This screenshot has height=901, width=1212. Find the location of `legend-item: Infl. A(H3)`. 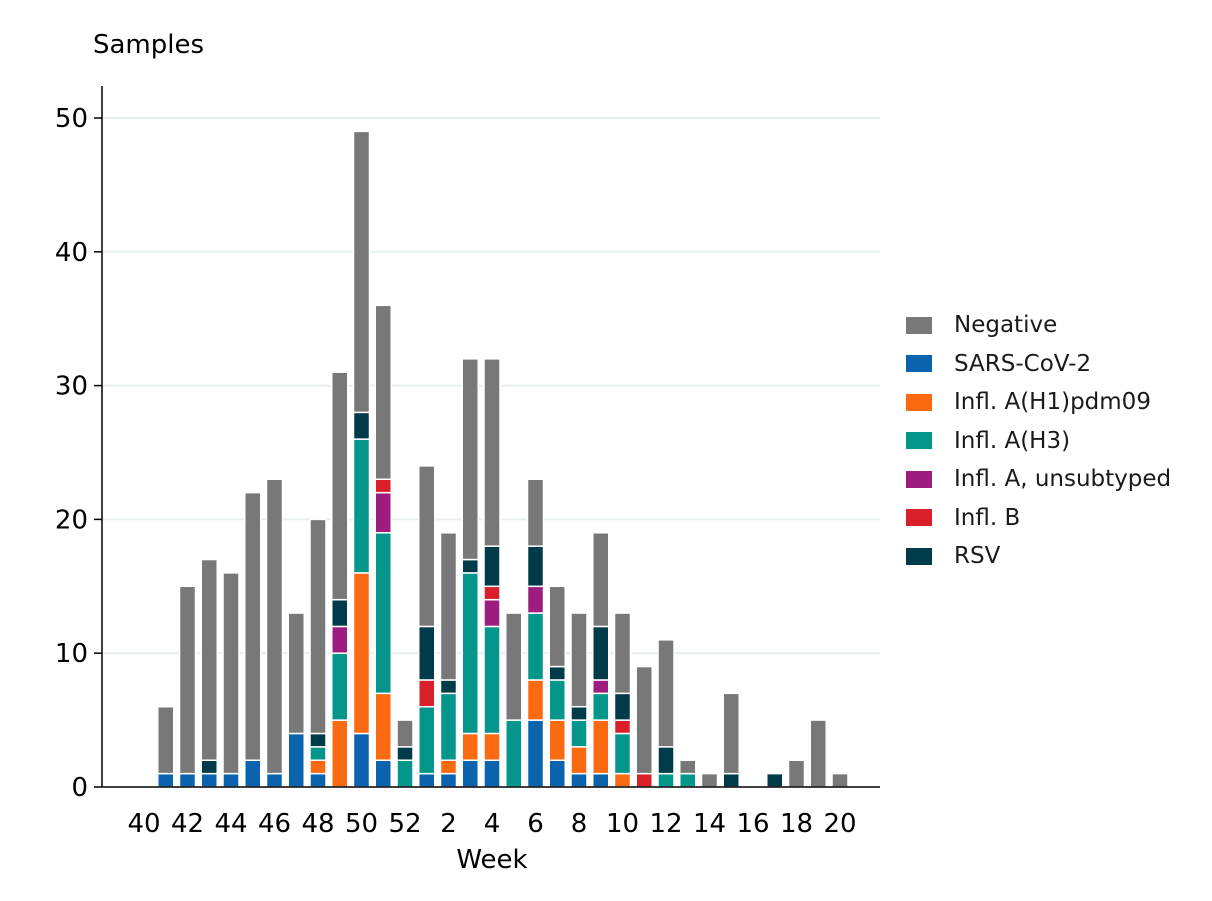

legend-item: Infl. A(H3) is located at coordinates (1038, 441).